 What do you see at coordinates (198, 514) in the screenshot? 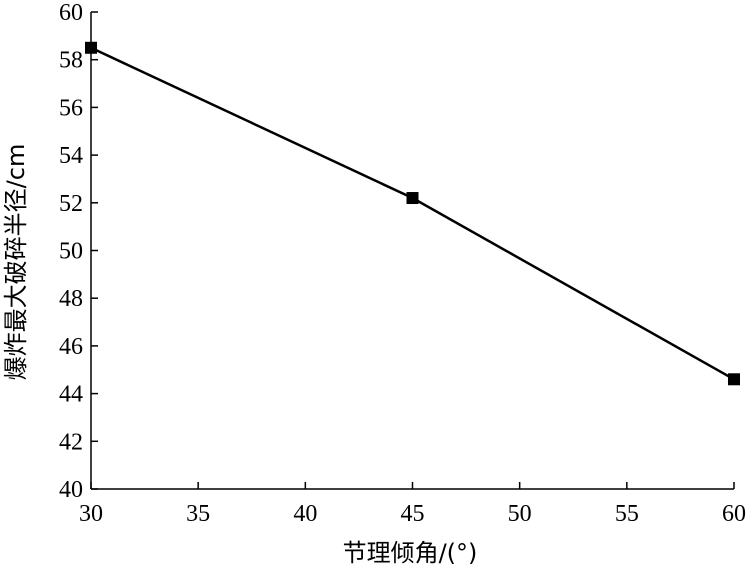
I see `x-tick-label: 35` at bounding box center [198, 514].